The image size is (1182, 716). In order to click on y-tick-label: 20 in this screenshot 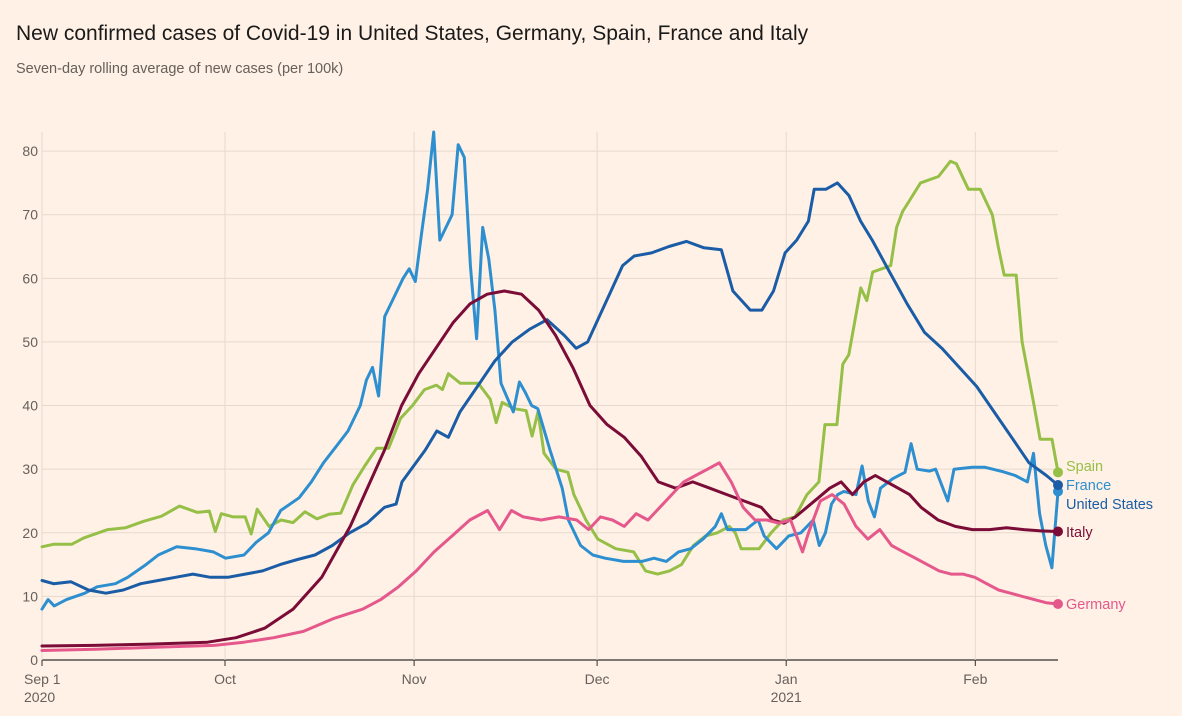, I will do `click(30, 533)`.